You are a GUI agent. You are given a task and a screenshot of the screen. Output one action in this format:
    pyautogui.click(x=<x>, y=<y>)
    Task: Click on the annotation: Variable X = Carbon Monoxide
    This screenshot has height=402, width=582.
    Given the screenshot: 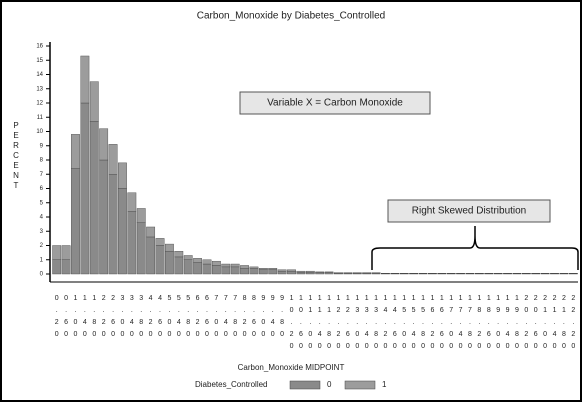 What is the action you would take?
    pyautogui.click(x=335, y=103)
    